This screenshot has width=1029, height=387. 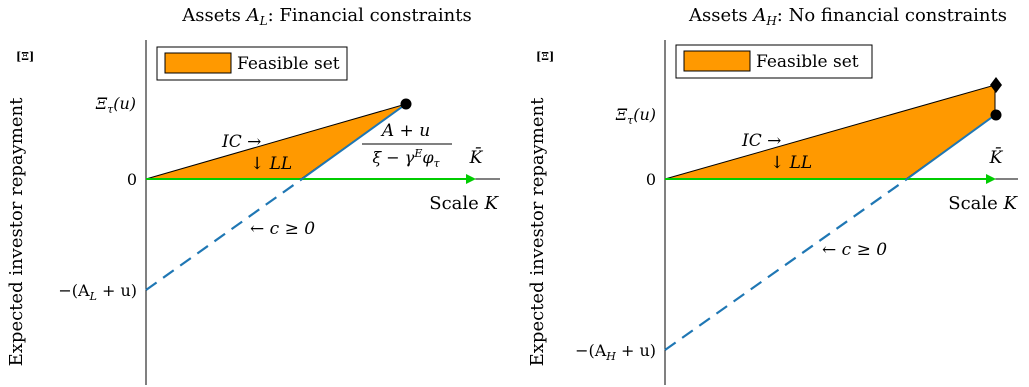 What do you see at coordinates (288, 64) in the screenshot?
I see `left-legend-label: Feasible set` at bounding box center [288, 64].